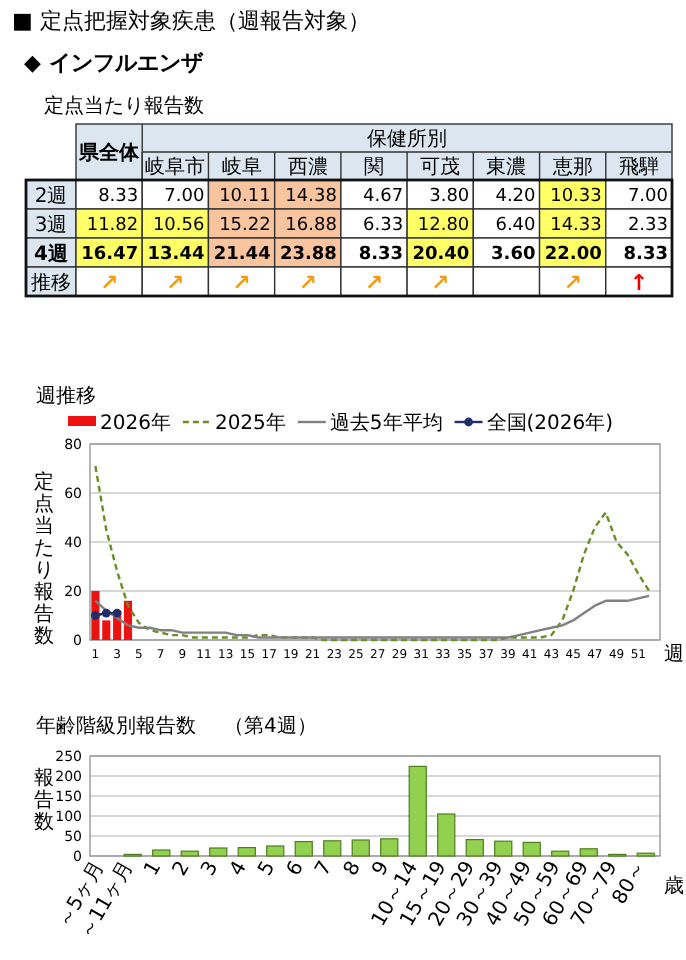 The image size is (686, 960). What do you see at coordinates (296, 869) in the screenshot?
I see `x-tick-label: 6` at bounding box center [296, 869].